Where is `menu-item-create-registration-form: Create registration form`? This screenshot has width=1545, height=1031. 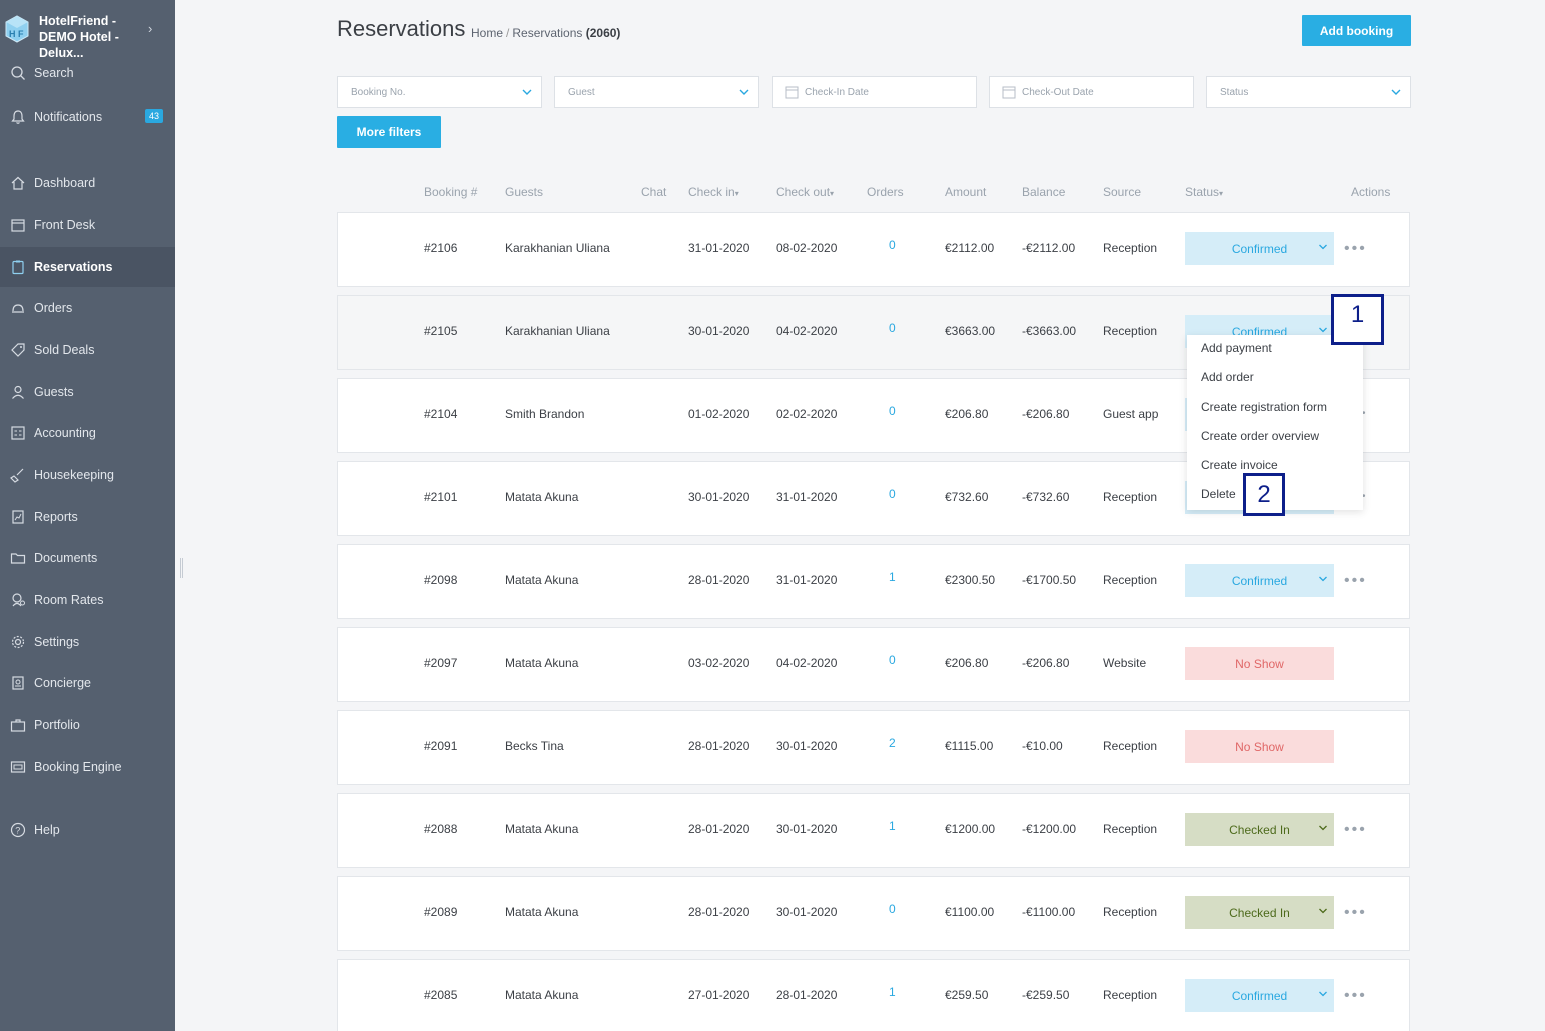
menu-item-create-registration-form: Create registration form is located at coordinates (1264, 407).